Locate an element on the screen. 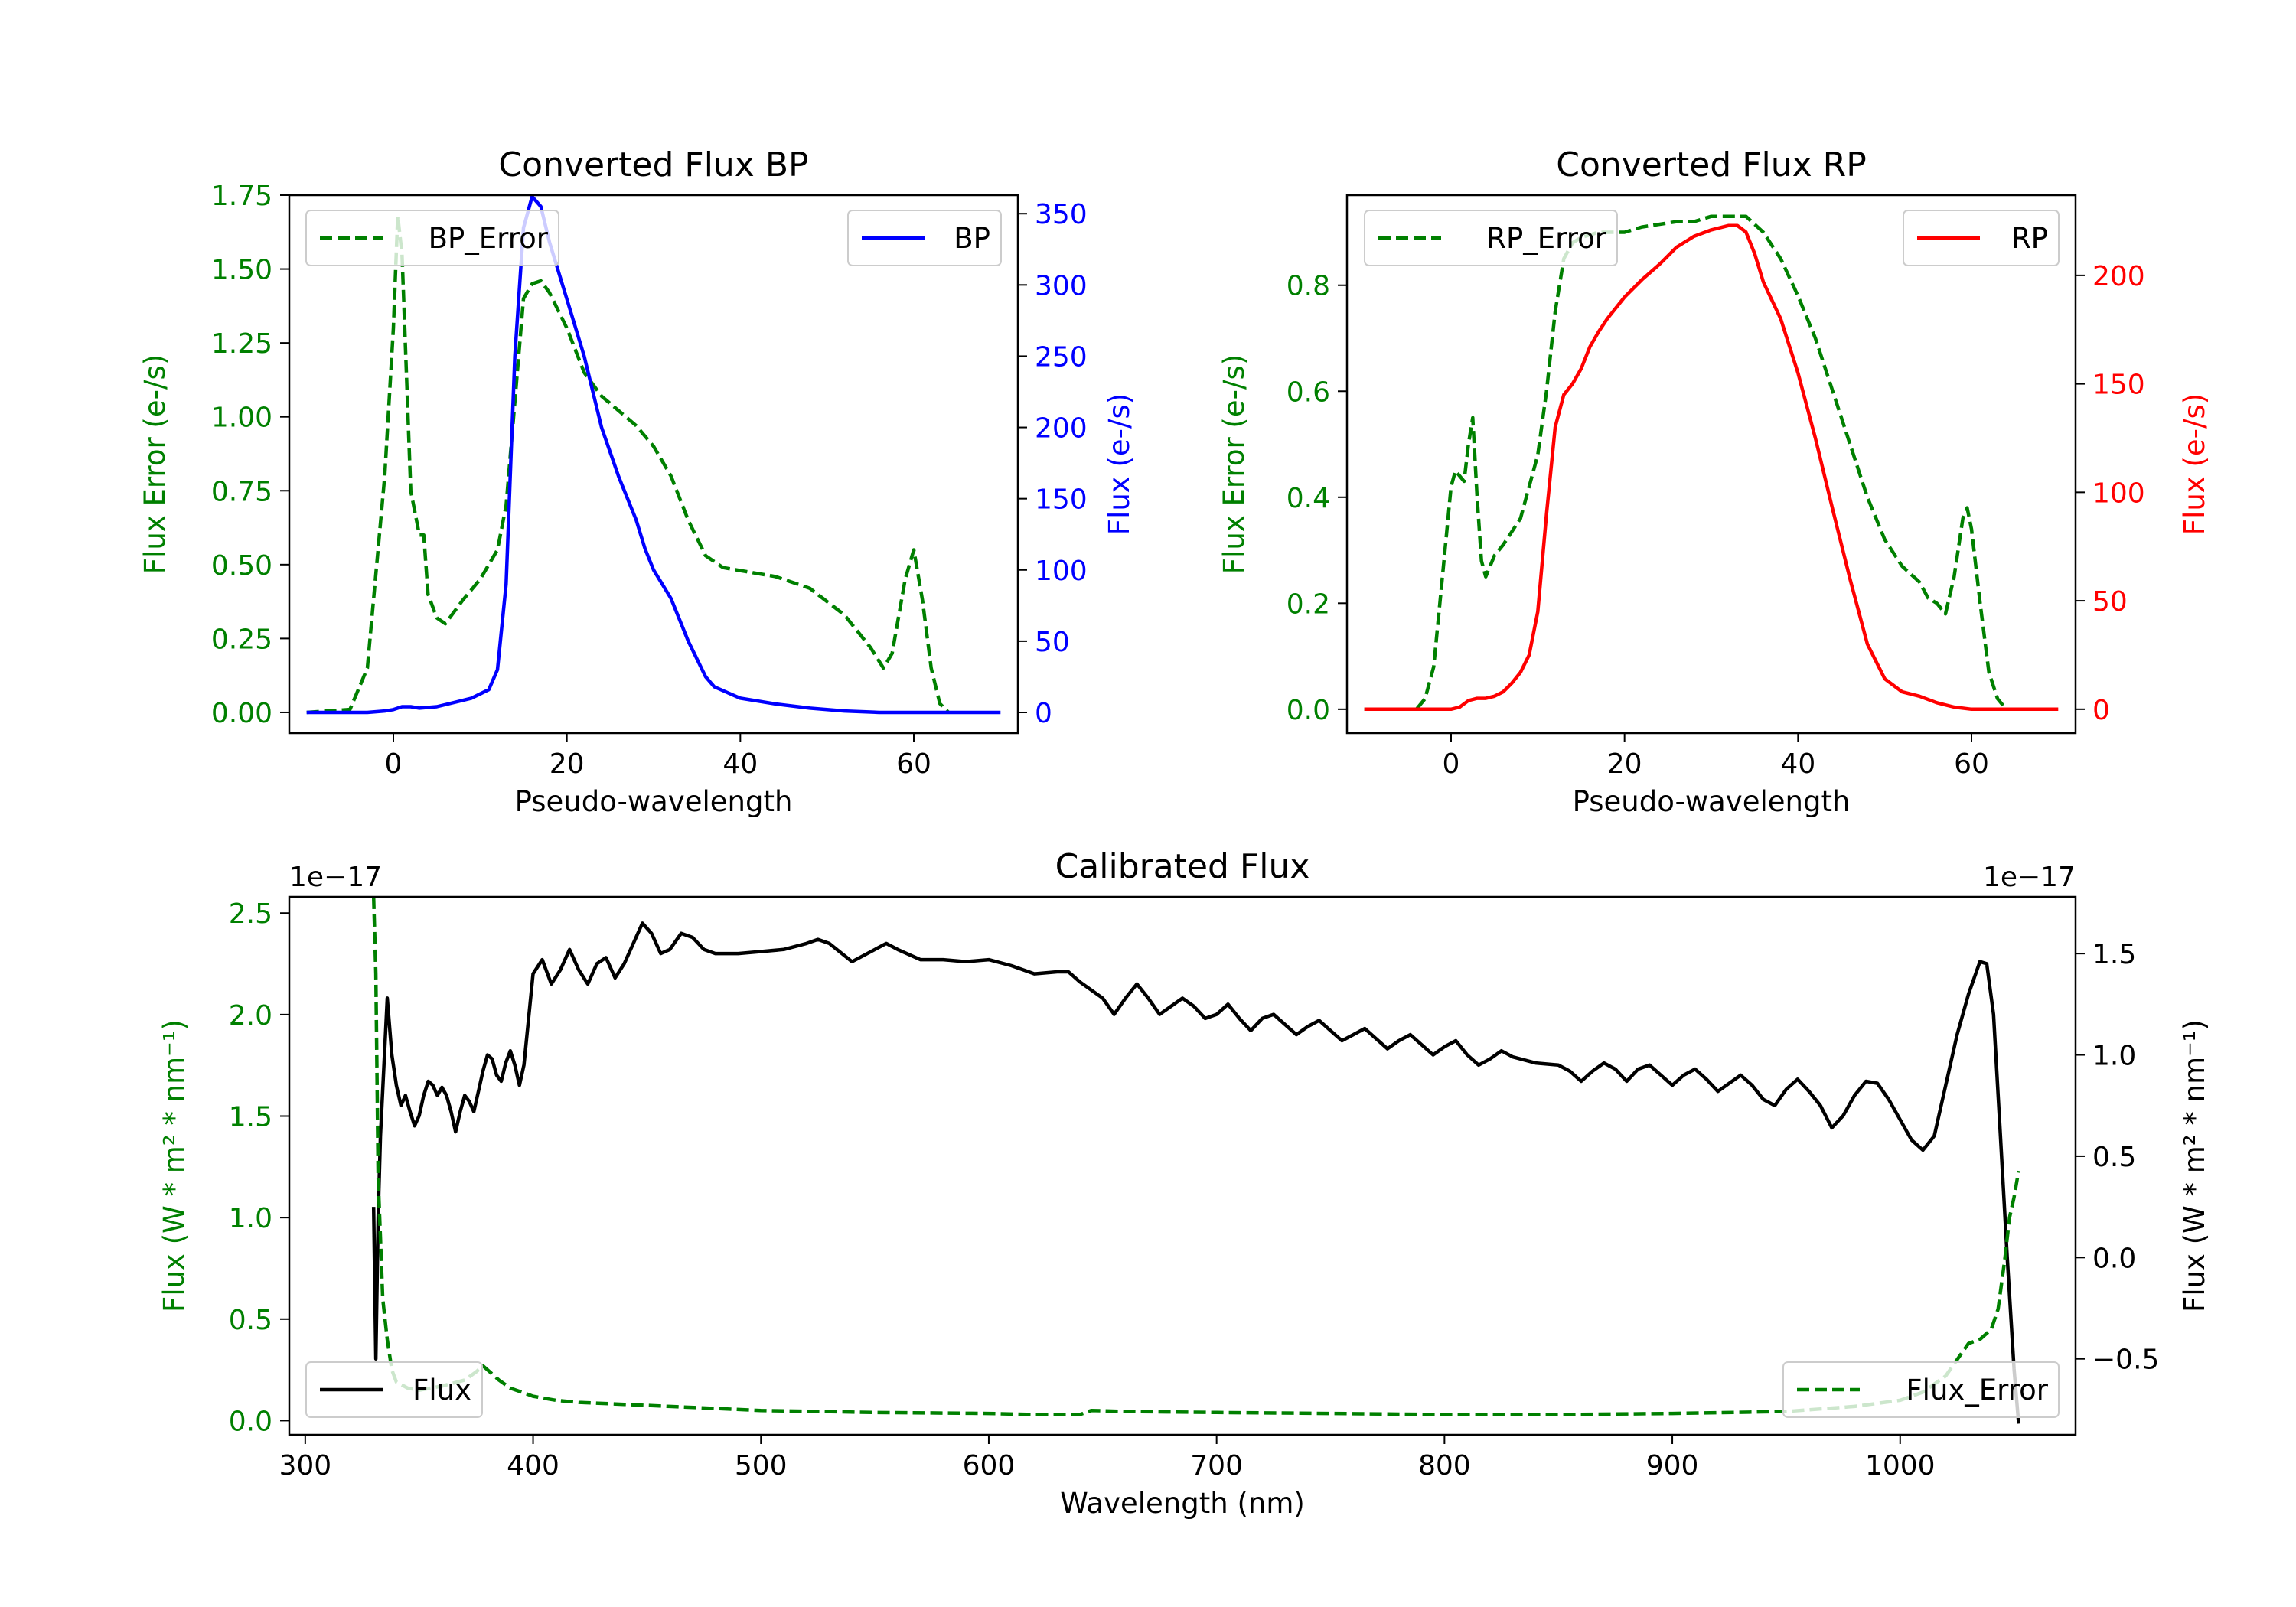 The width and height of the screenshot is (2296, 1607). y-left-tick-label: 1.00 is located at coordinates (241, 419).